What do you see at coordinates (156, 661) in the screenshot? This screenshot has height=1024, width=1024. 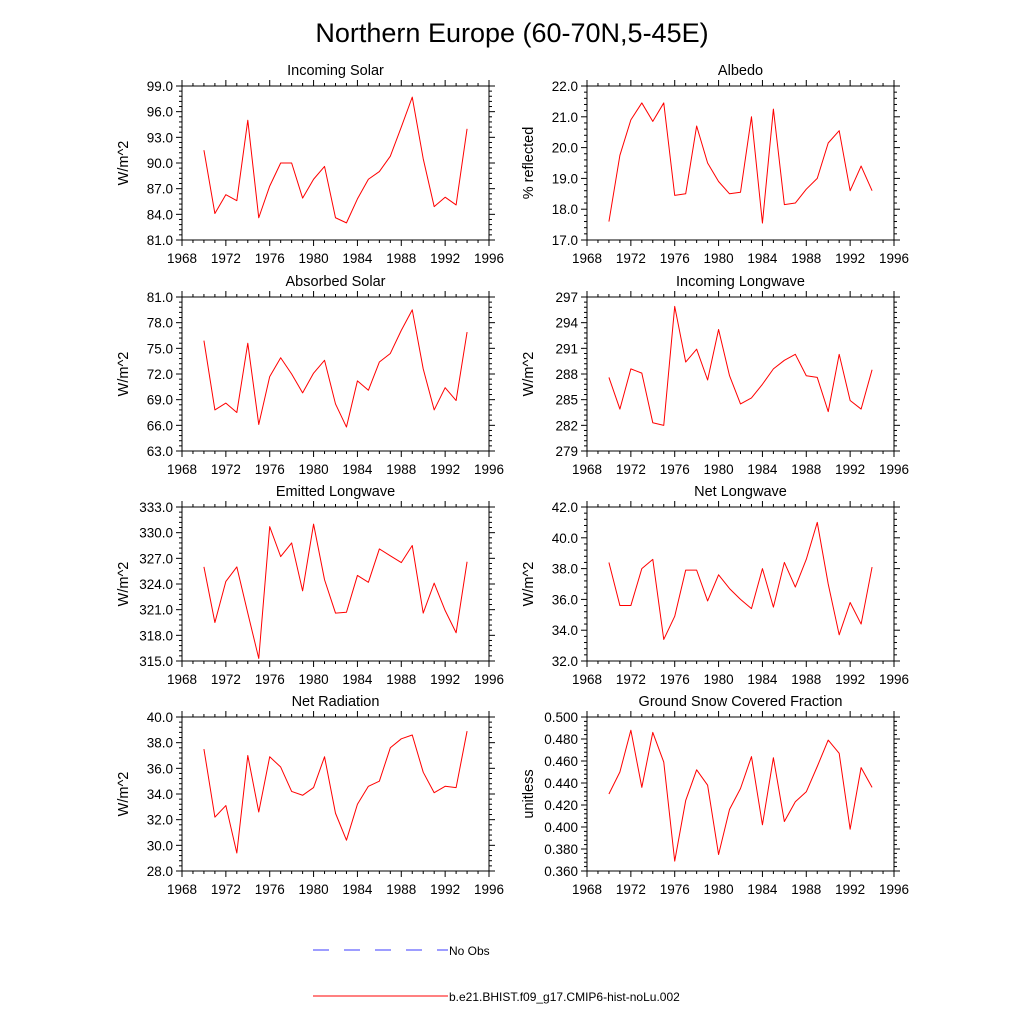 I see `y-tick-label: 315.0` at bounding box center [156, 661].